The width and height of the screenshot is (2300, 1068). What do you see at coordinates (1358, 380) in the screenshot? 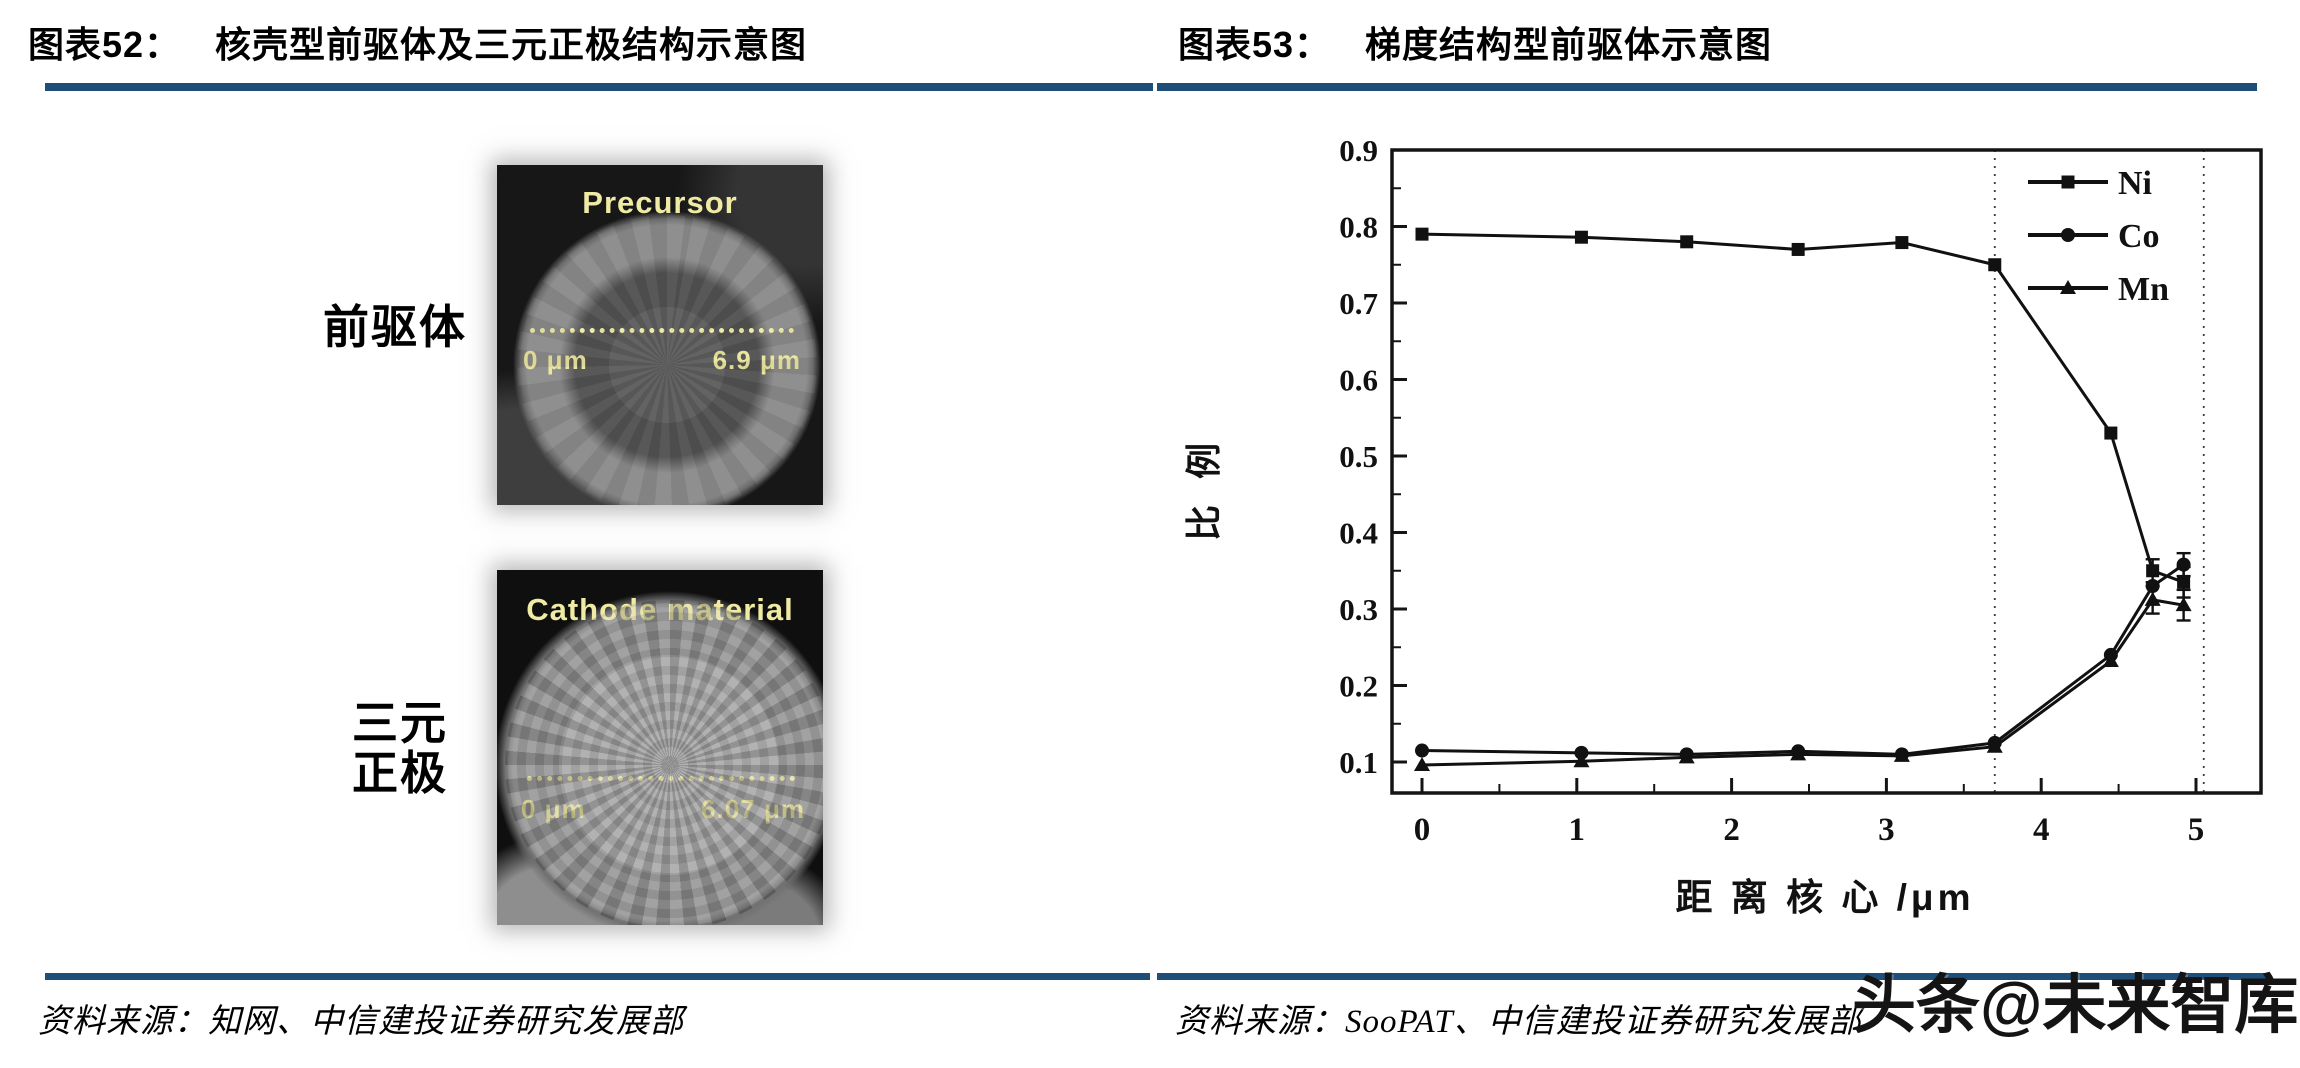
I see `y-tick-label: 0.6` at bounding box center [1358, 380].